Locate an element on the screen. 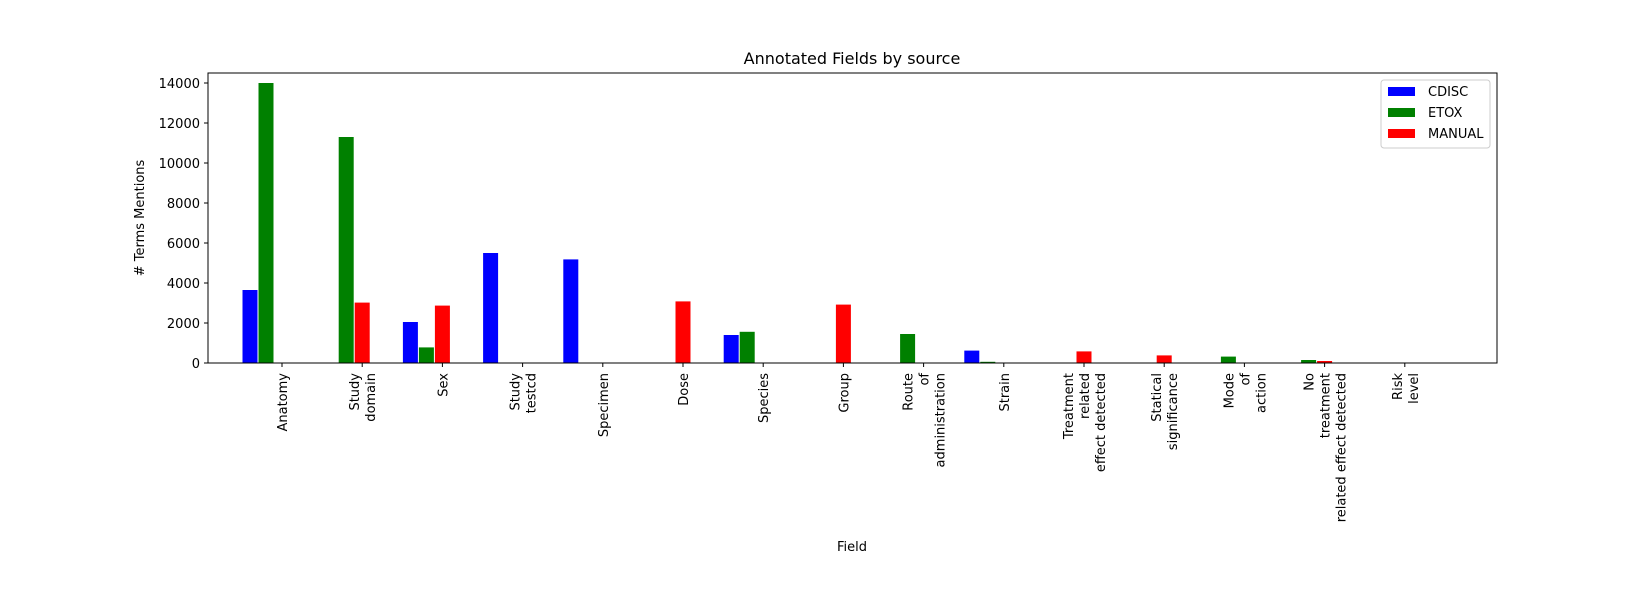 The image size is (1650, 600). legend-label-manual: MANUAL is located at coordinates (1456, 134).